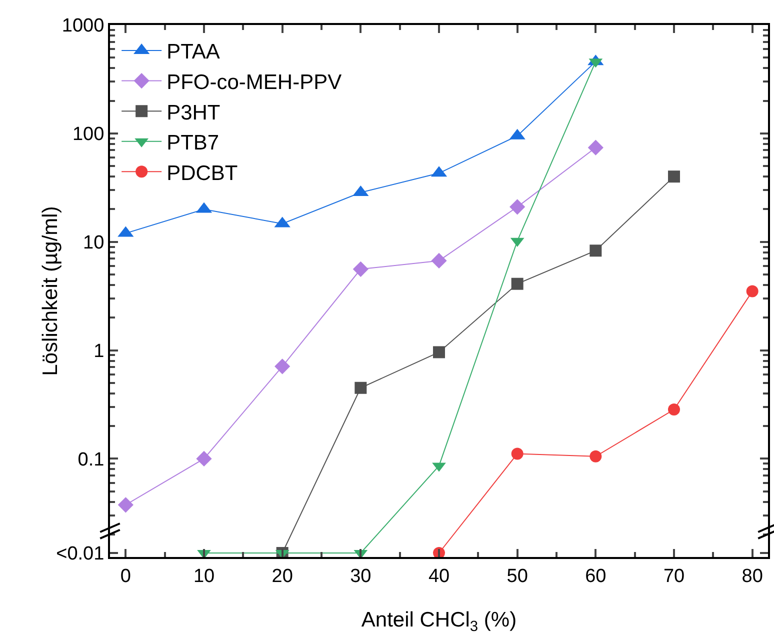  Describe the element at coordinates (674, 576) in the screenshot. I see `x-tick-label: 70` at that location.